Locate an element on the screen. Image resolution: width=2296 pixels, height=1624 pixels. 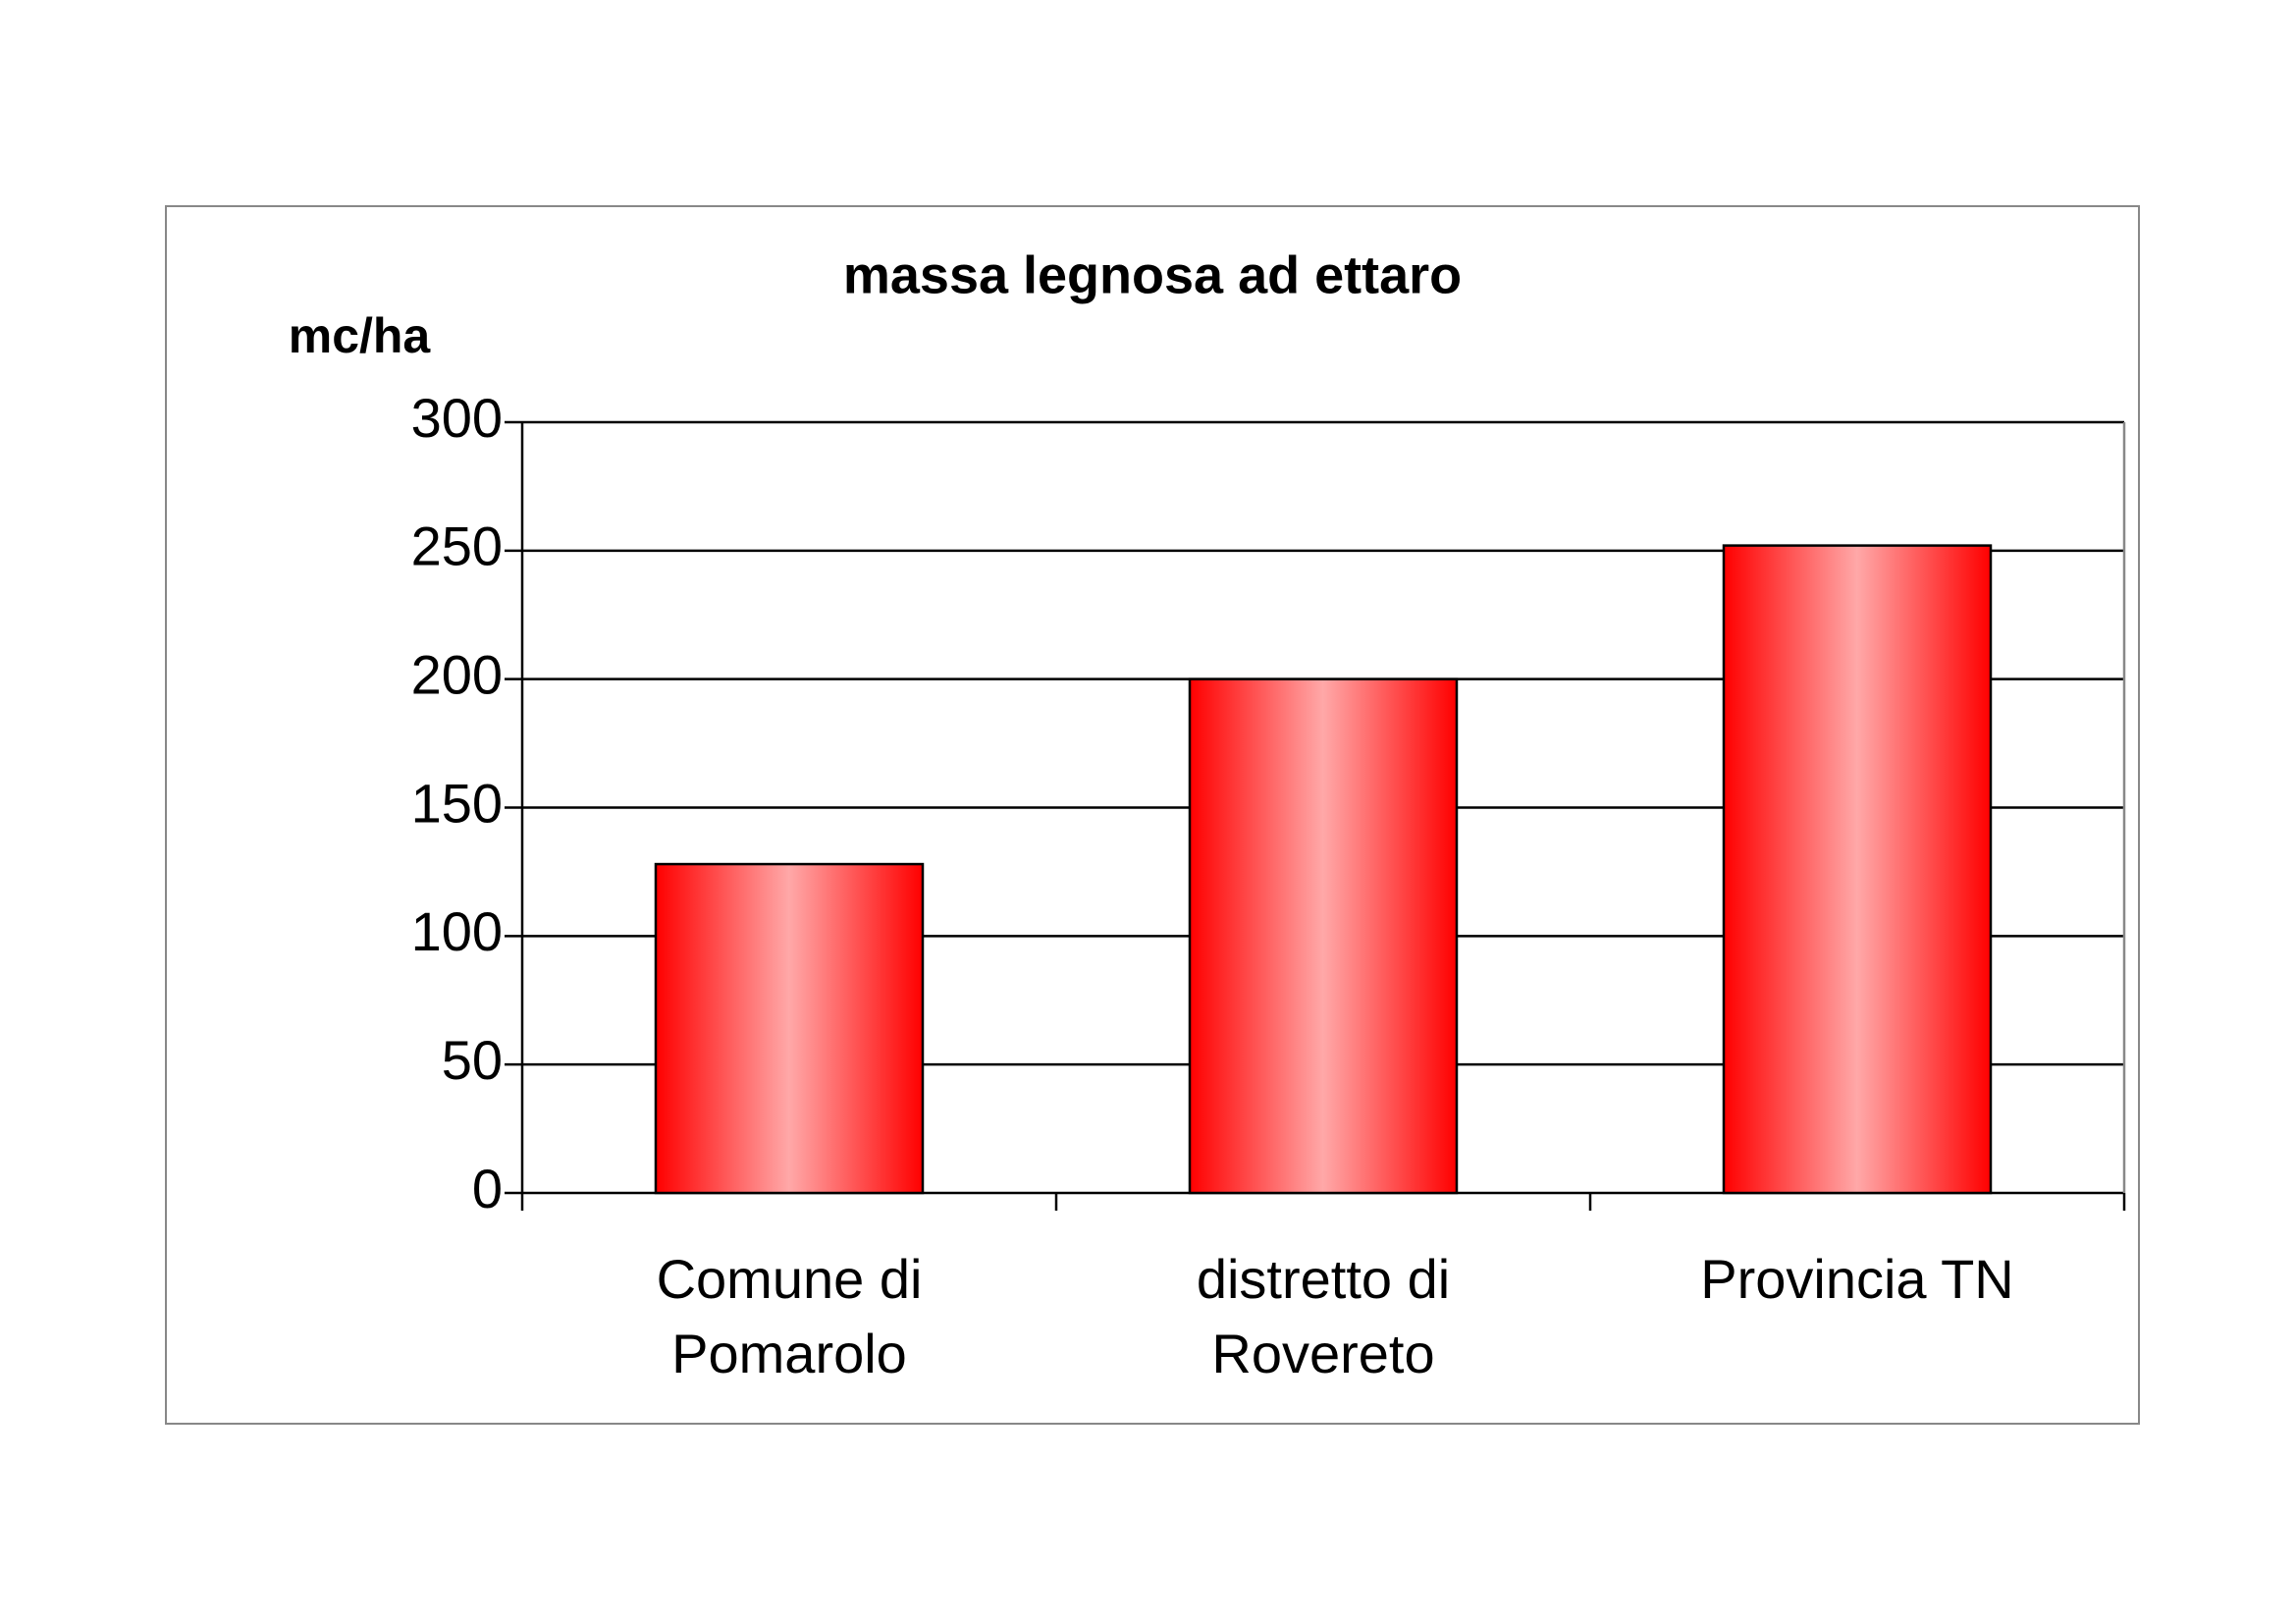
y-tick-label: 0 is located at coordinates (488, 1188).